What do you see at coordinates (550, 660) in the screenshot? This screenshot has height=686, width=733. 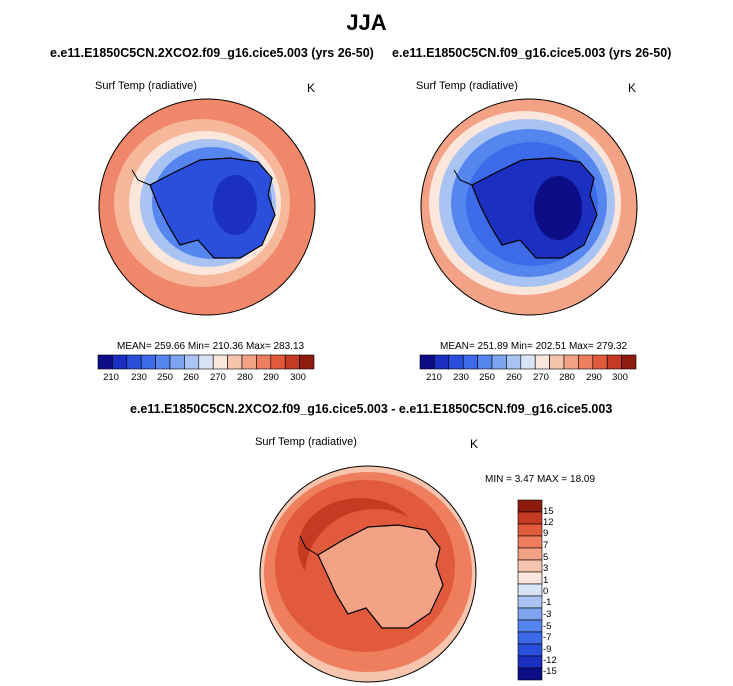 I see `tick-label: -12` at bounding box center [550, 660].